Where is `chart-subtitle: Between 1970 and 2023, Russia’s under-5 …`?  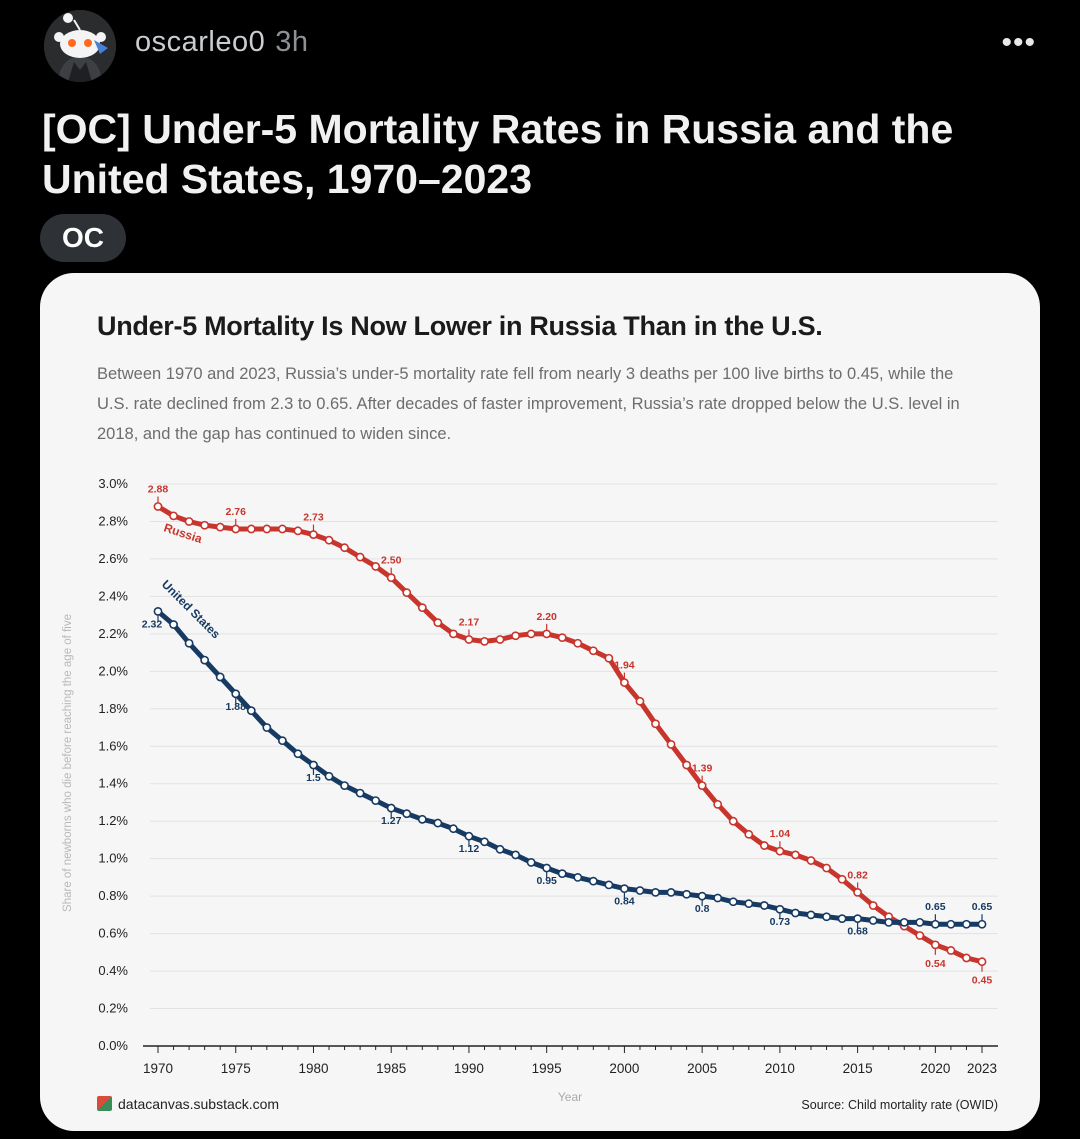
chart-subtitle: Between 1970 and 2023, Russia’s under-5 … is located at coordinates (528, 404).